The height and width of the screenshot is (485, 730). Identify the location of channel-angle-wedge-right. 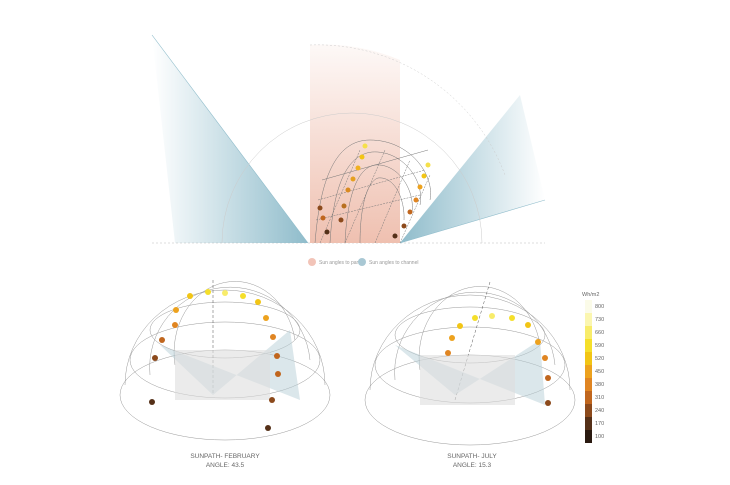
(472, 169).